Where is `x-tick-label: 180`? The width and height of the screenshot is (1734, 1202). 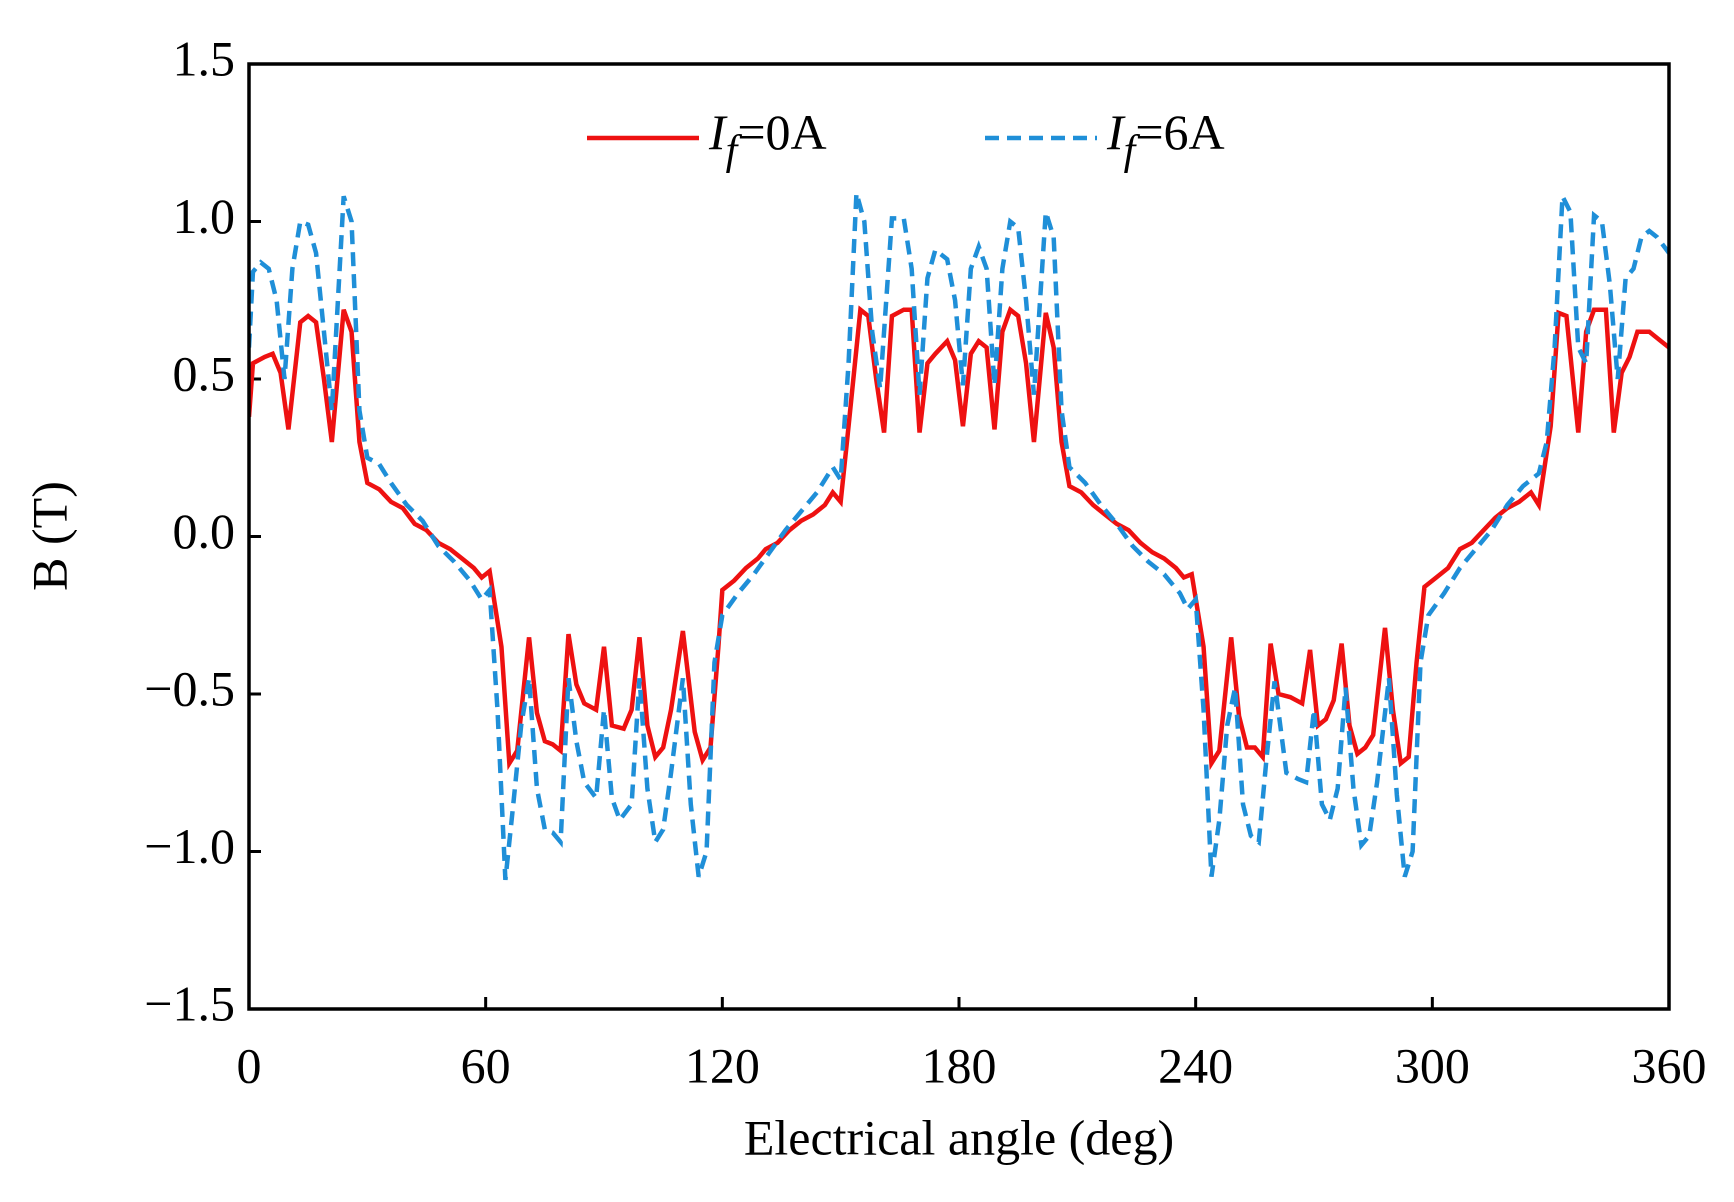
x-tick-label: 180 is located at coordinates (959, 1065).